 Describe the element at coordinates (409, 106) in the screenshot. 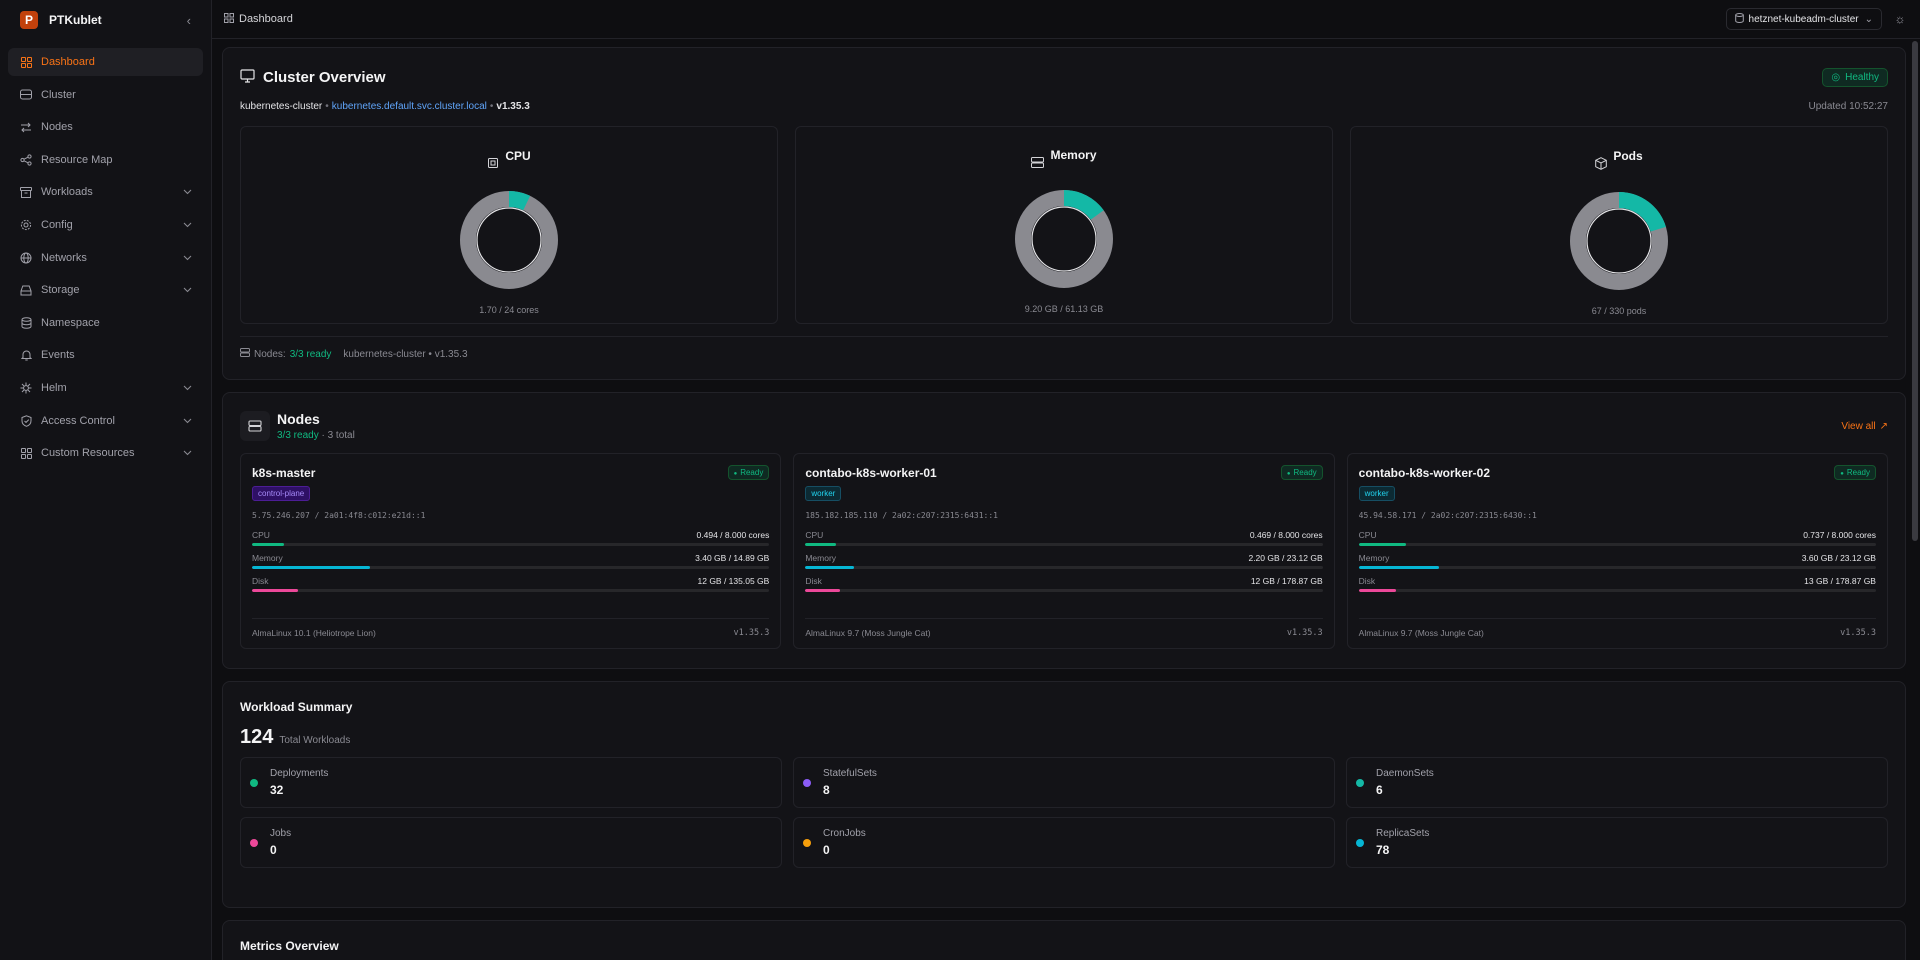

I see `cluster-endpoint-link: kubernetes.default.svc.cluster.local` at that location.